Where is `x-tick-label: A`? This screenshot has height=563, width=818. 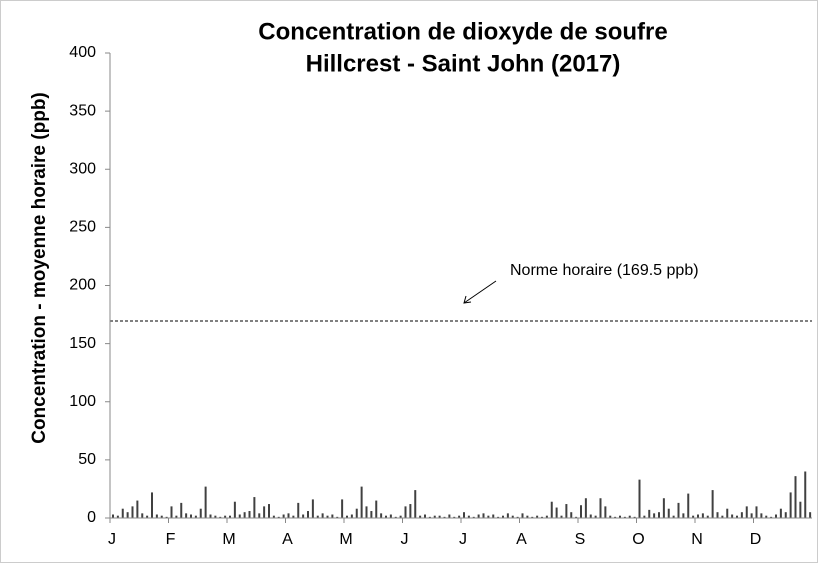 x-tick-label: A is located at coordinates (521, 539).